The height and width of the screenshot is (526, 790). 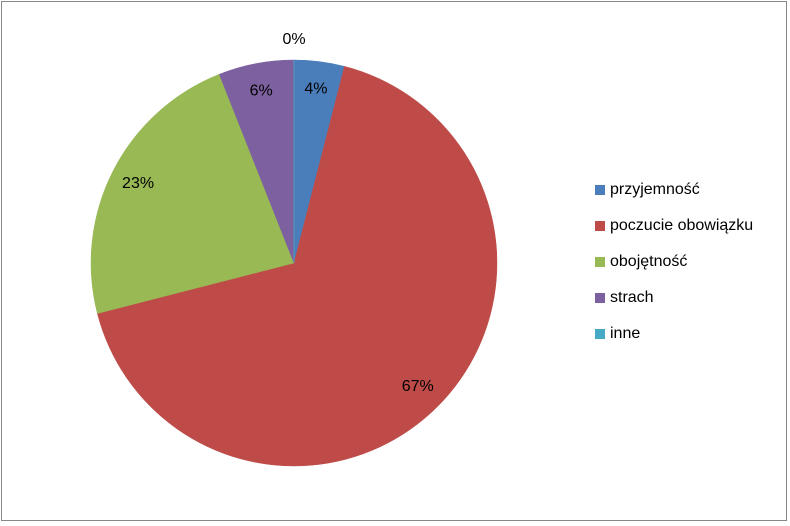 What do you see at coordinates (681, 225) in the screenshot?
I see `legend-label: poczucie obowiązku` at bounding box center [681, 225].